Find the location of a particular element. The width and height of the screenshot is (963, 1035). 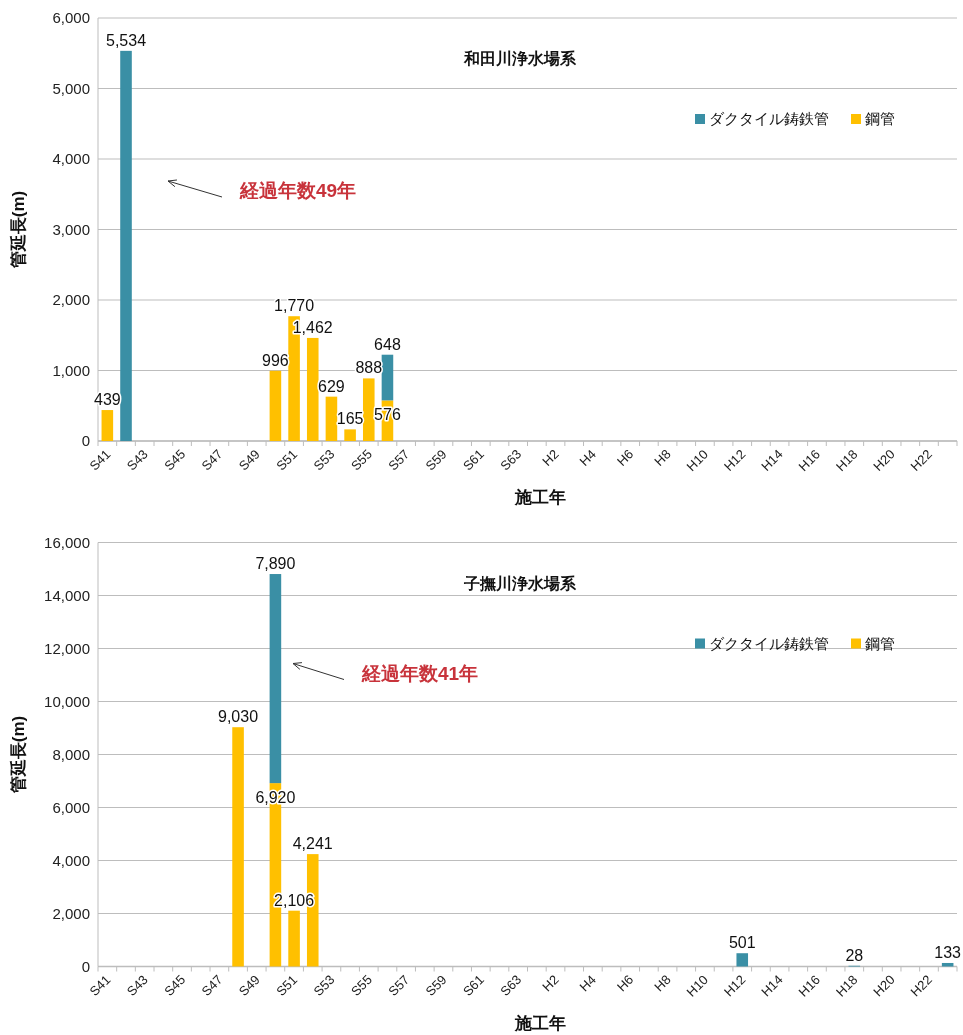

data-label: 7,890 is located at coordinates (275, 563).